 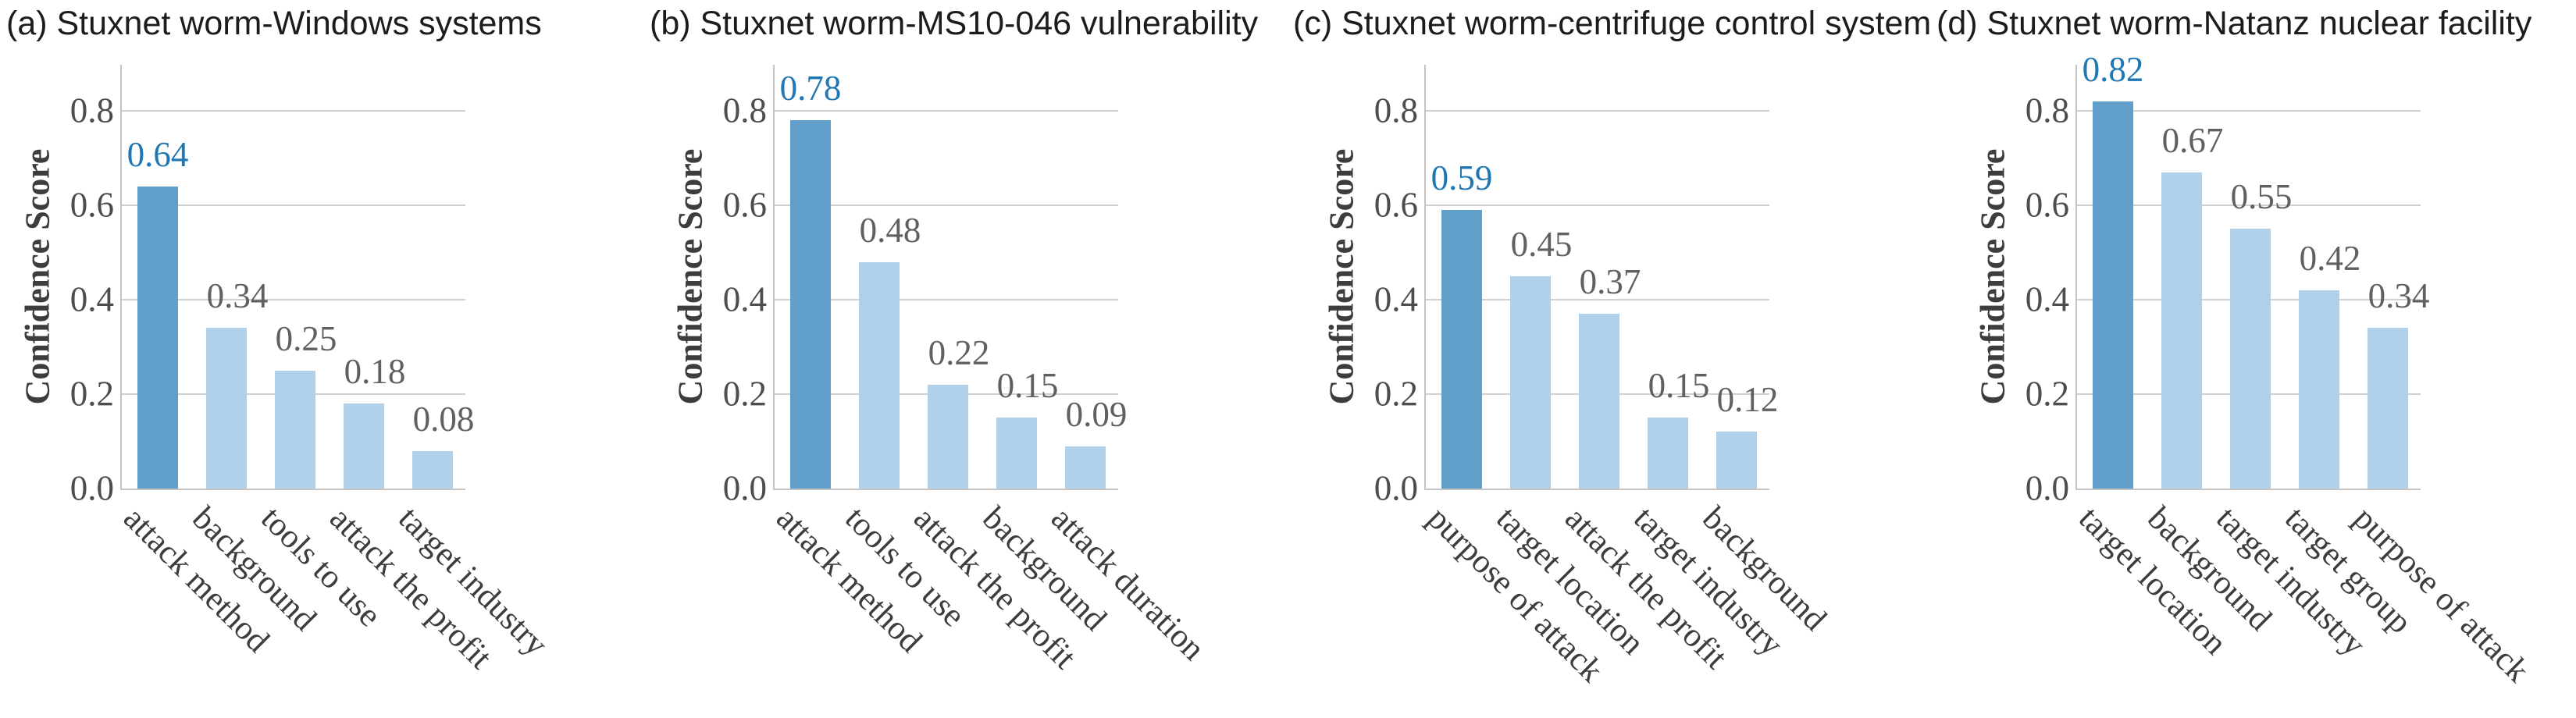 I want to click on bar-value-label: 0.67, so click(x=2192, y=140).